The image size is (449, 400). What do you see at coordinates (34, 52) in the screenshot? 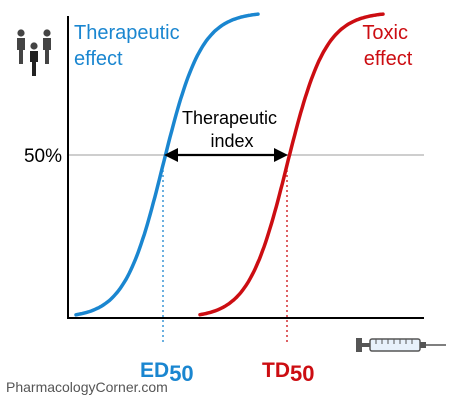
I see `people-group-icon` at bounding box center [34, 52].